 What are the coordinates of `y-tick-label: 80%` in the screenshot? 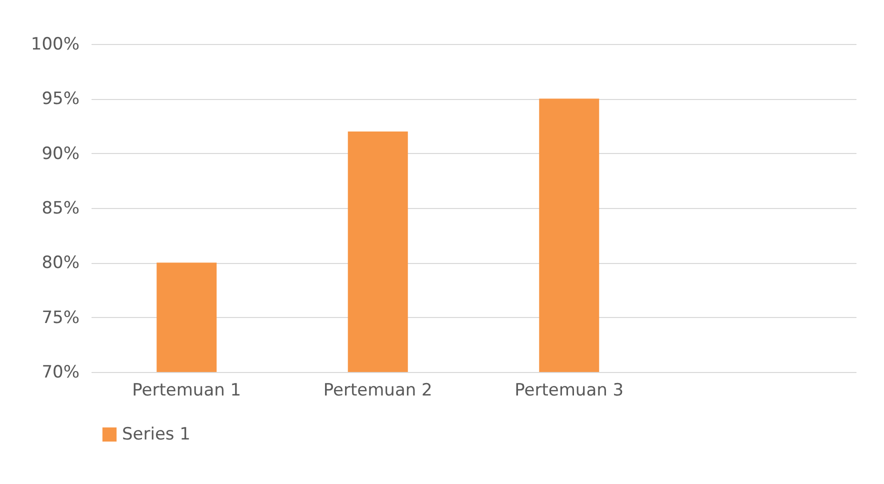 It's located at (61, 263).